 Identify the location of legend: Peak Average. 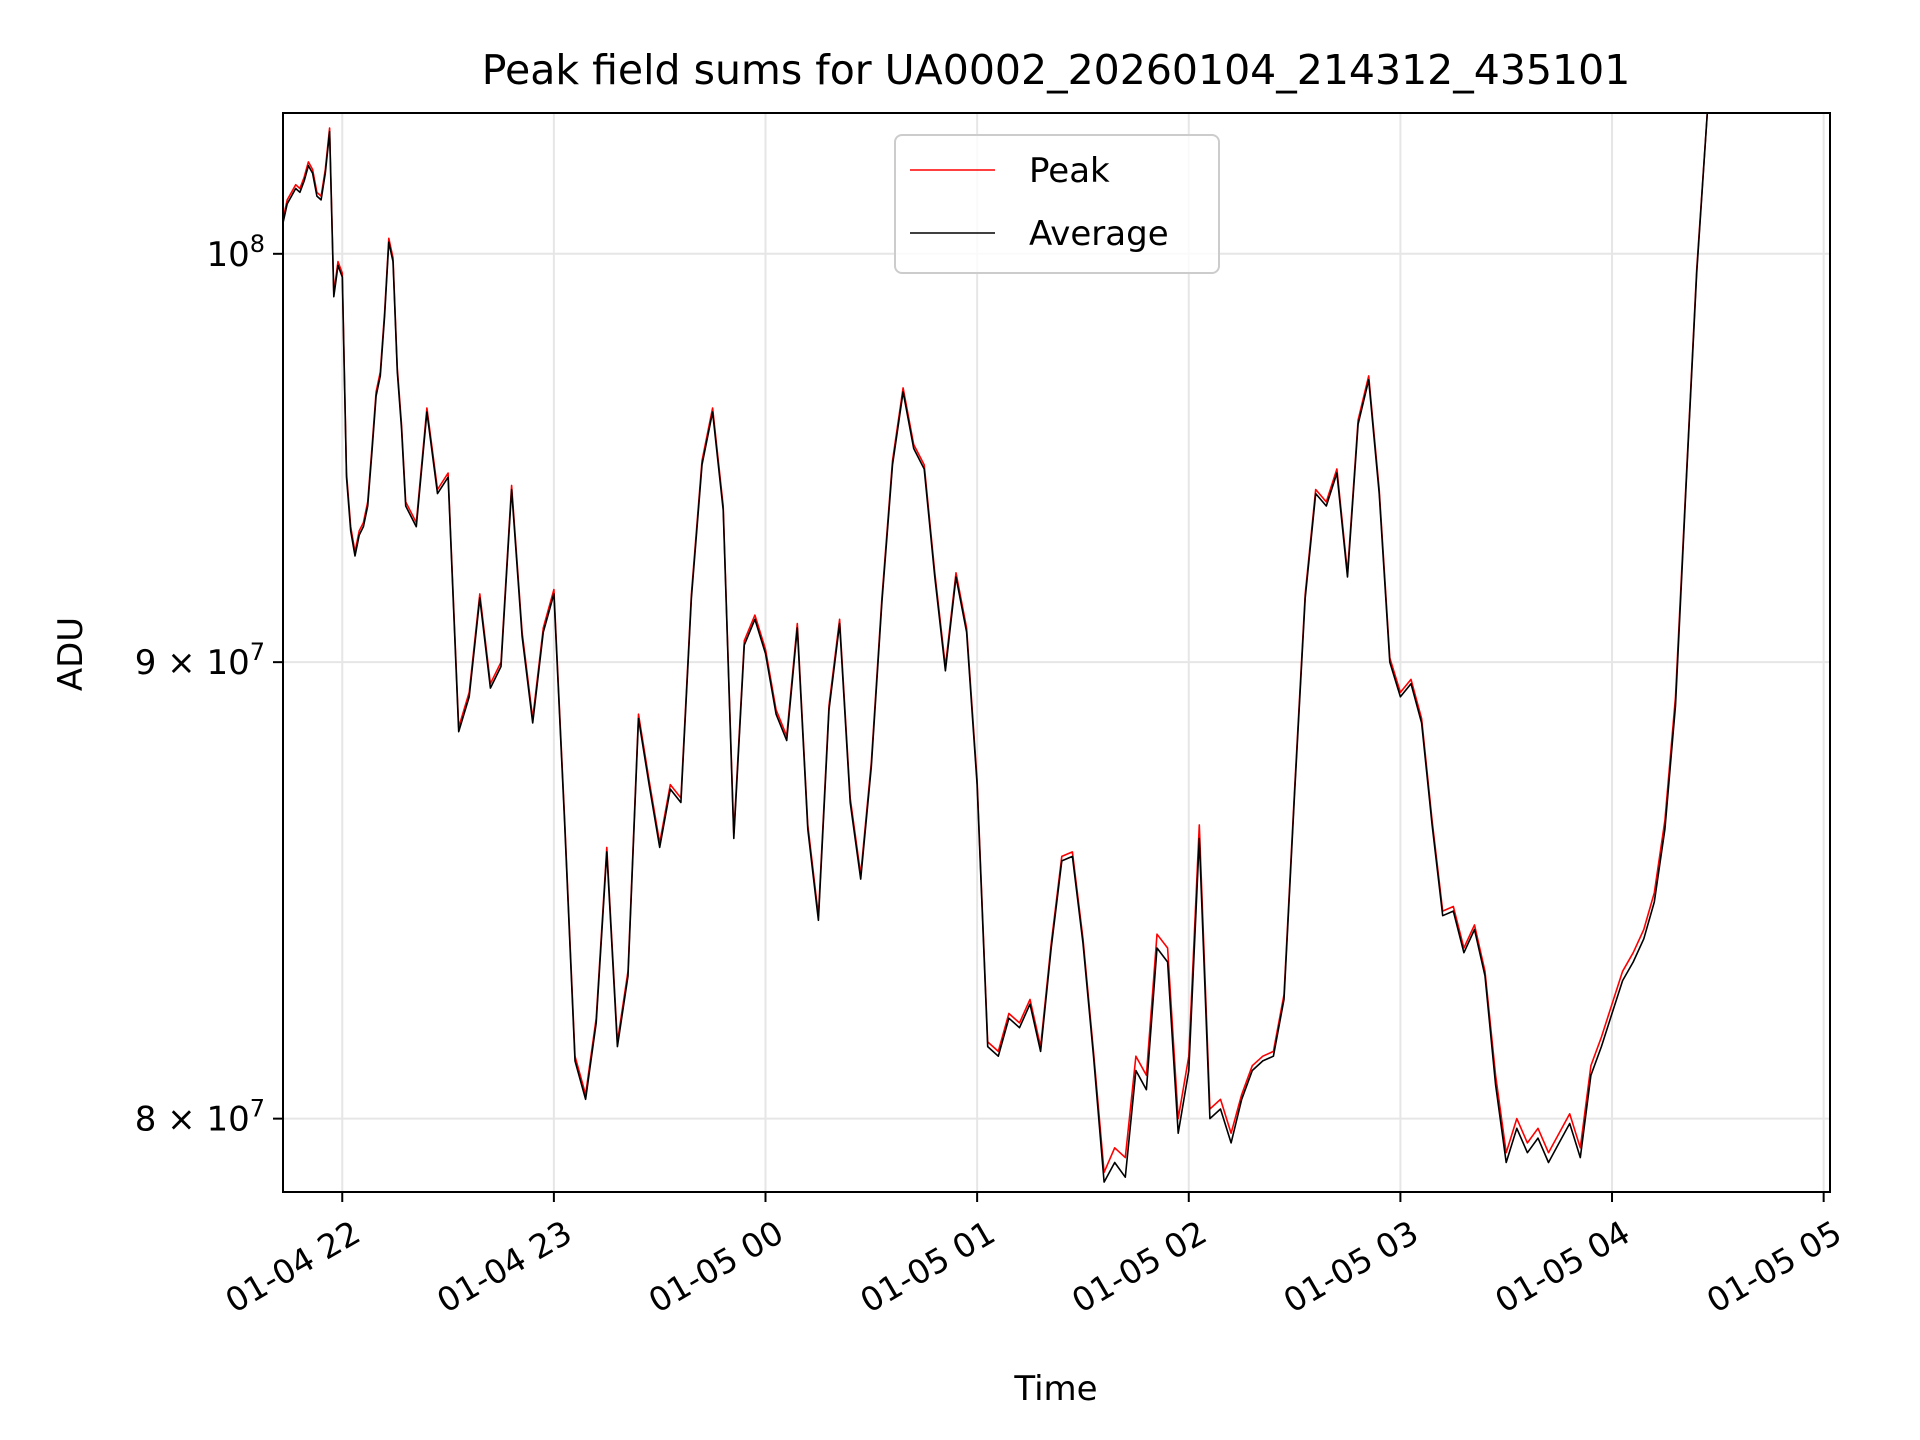
(1057, 204).